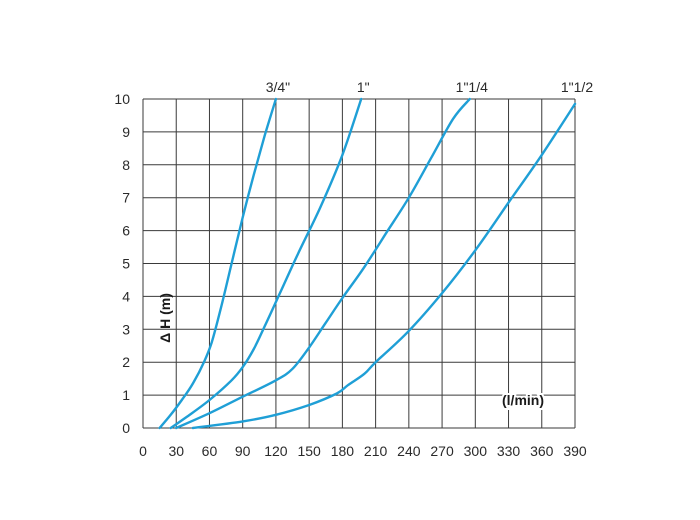  What do you see at coordinates (143, 451) in the screenshot?
I see `x-tick-label: 0` at bounding box center [143, 451].